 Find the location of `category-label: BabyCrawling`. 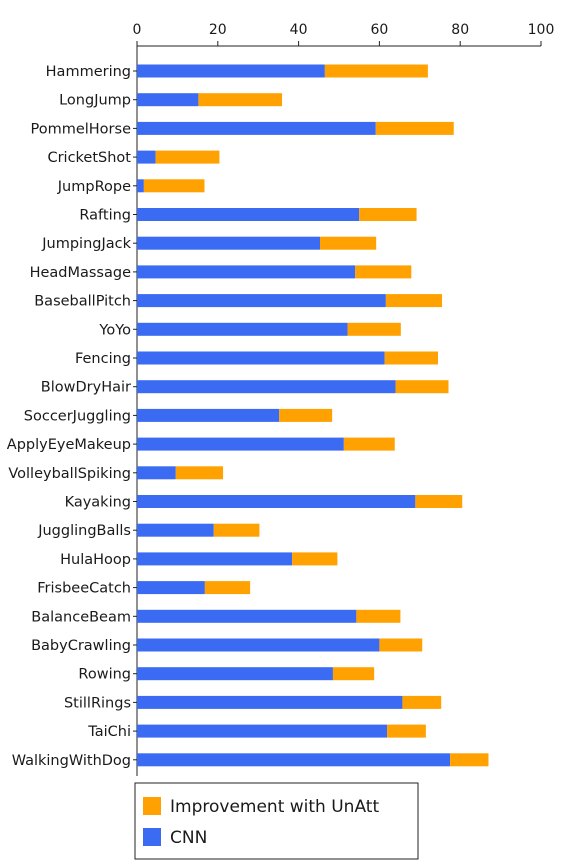

category-label: BabyCrawling is located at coordinates (81, 646).